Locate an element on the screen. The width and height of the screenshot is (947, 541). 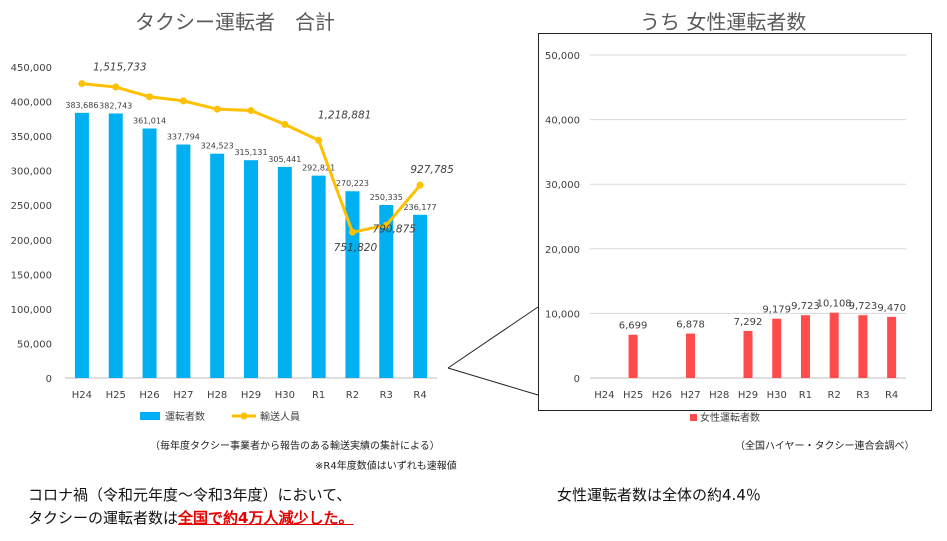
right-x-tick-label: R4 is located at coordinates (891, 395).